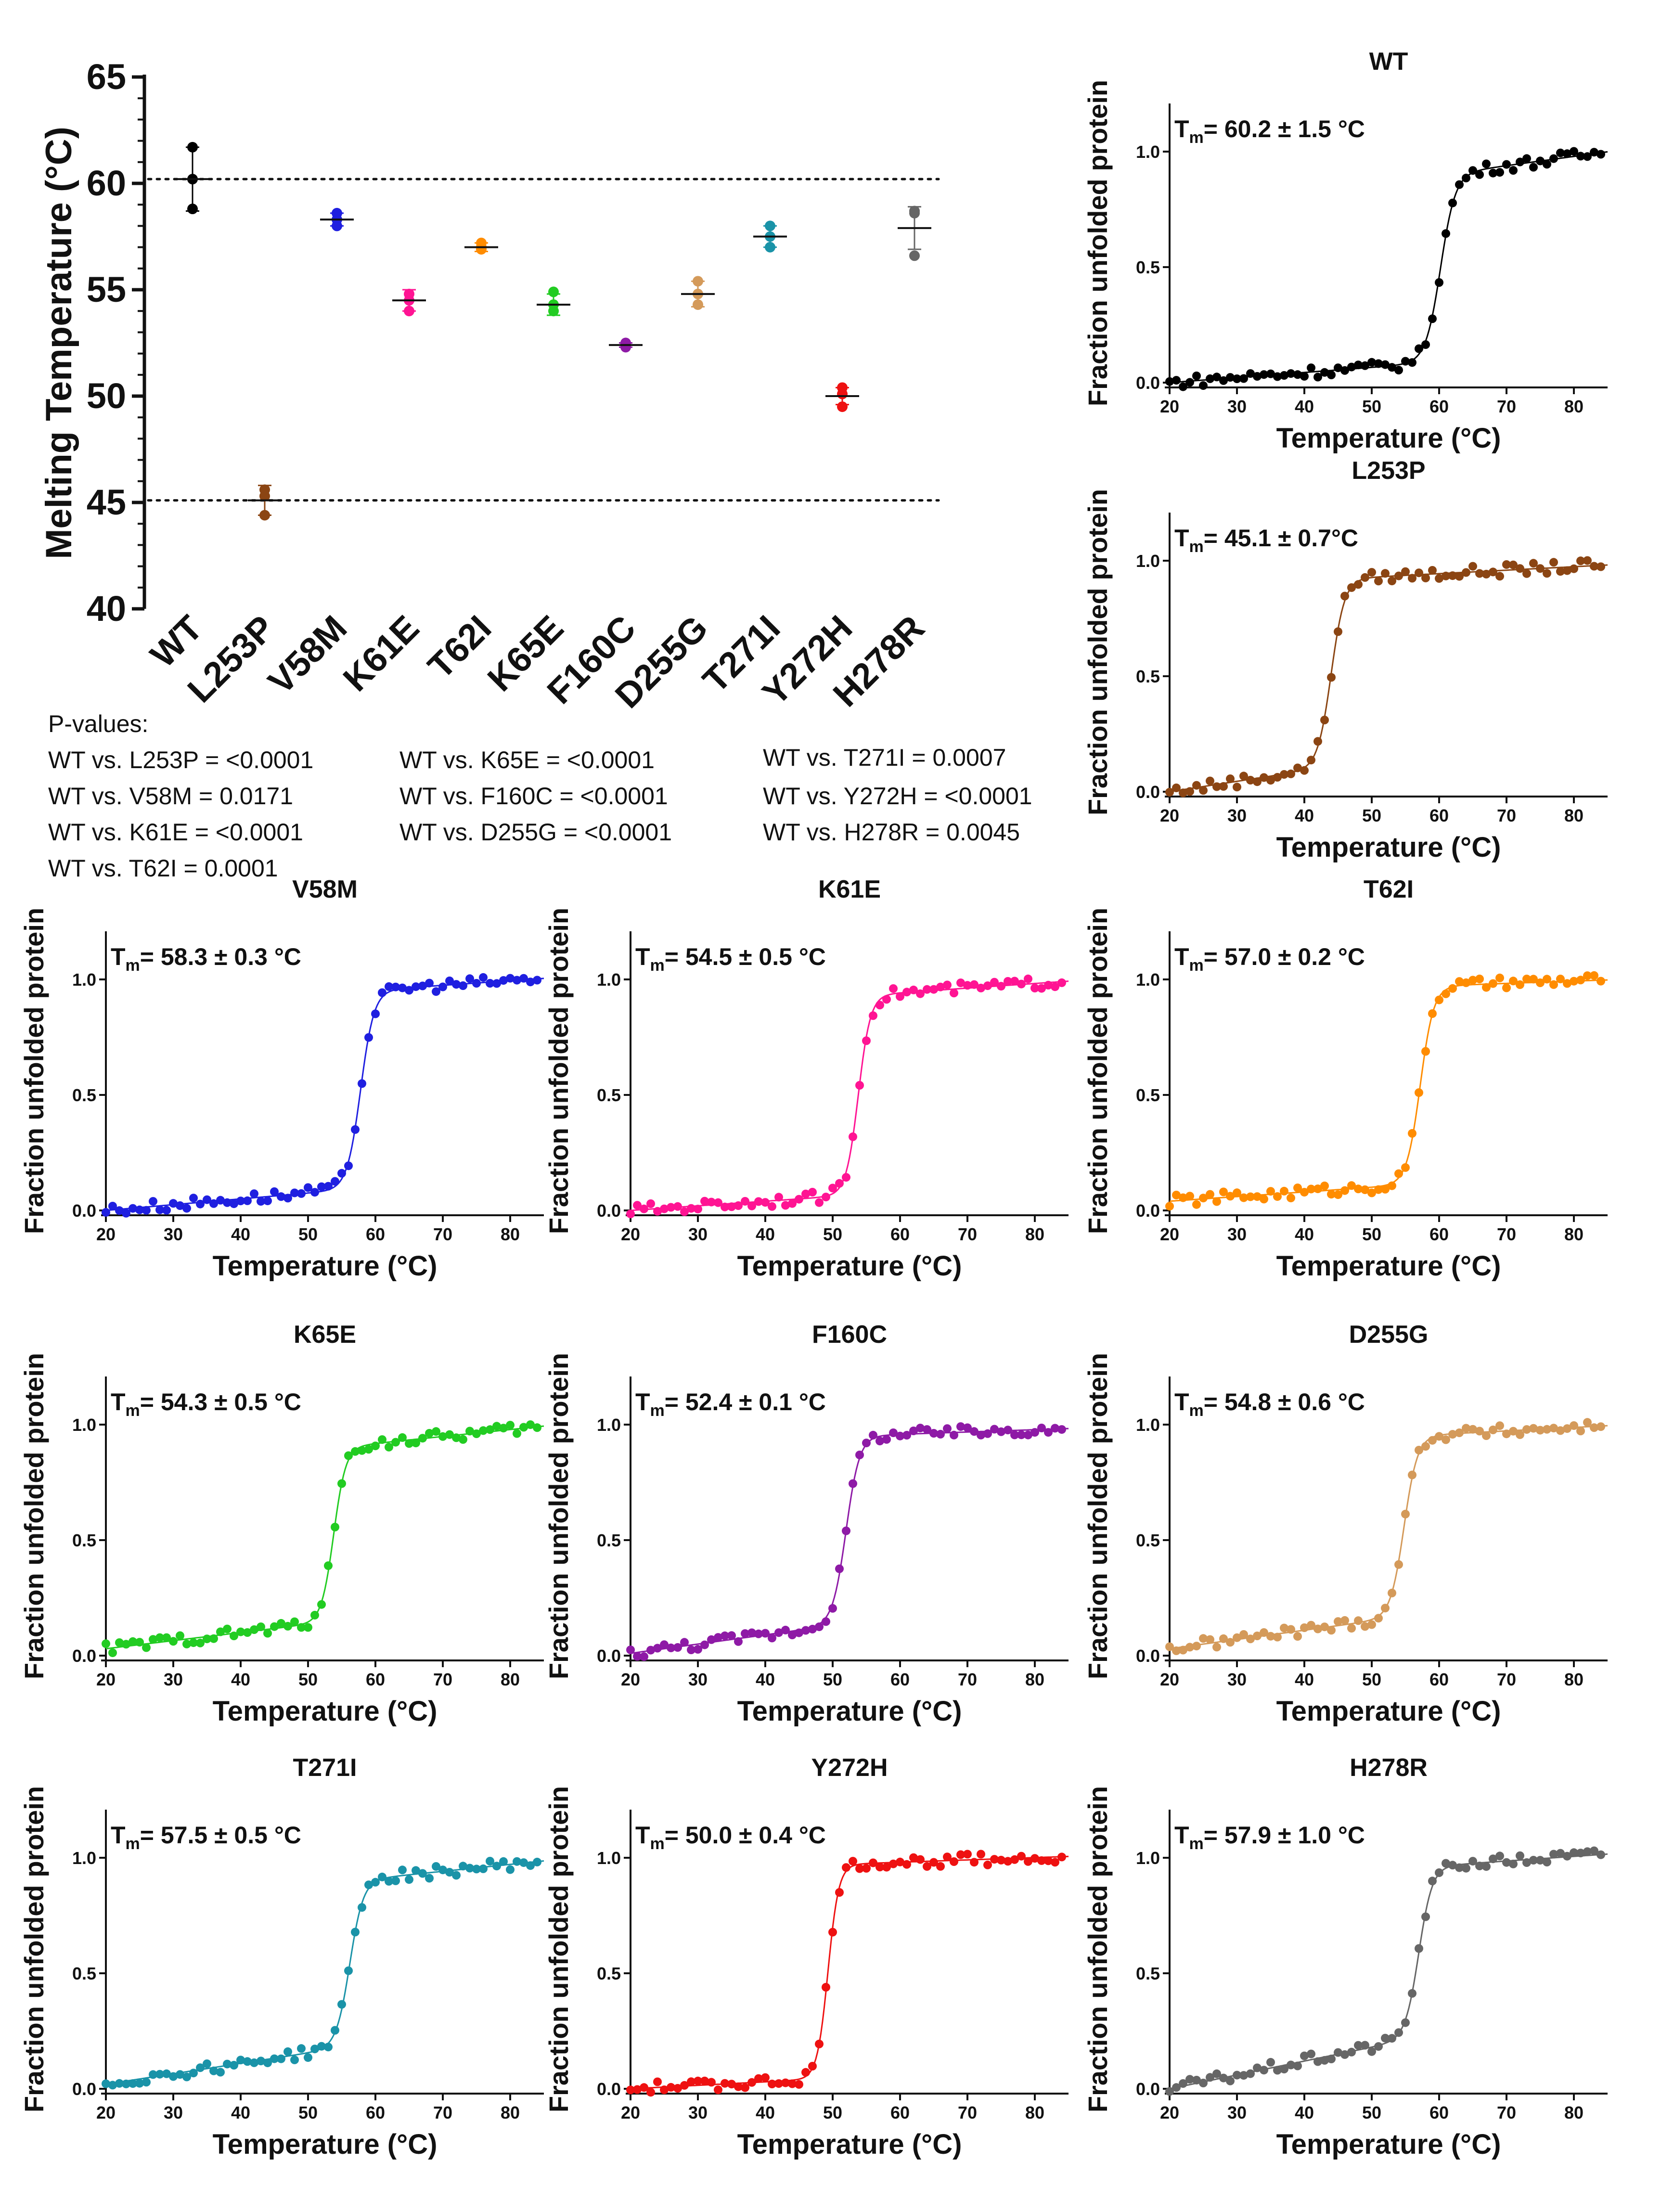 Image resolution: width=1661 pixels, height=2212 pixels. I want to click on tm-annotation: Tm= 57.0 ± 0.2 °C, so click(1269, 959).